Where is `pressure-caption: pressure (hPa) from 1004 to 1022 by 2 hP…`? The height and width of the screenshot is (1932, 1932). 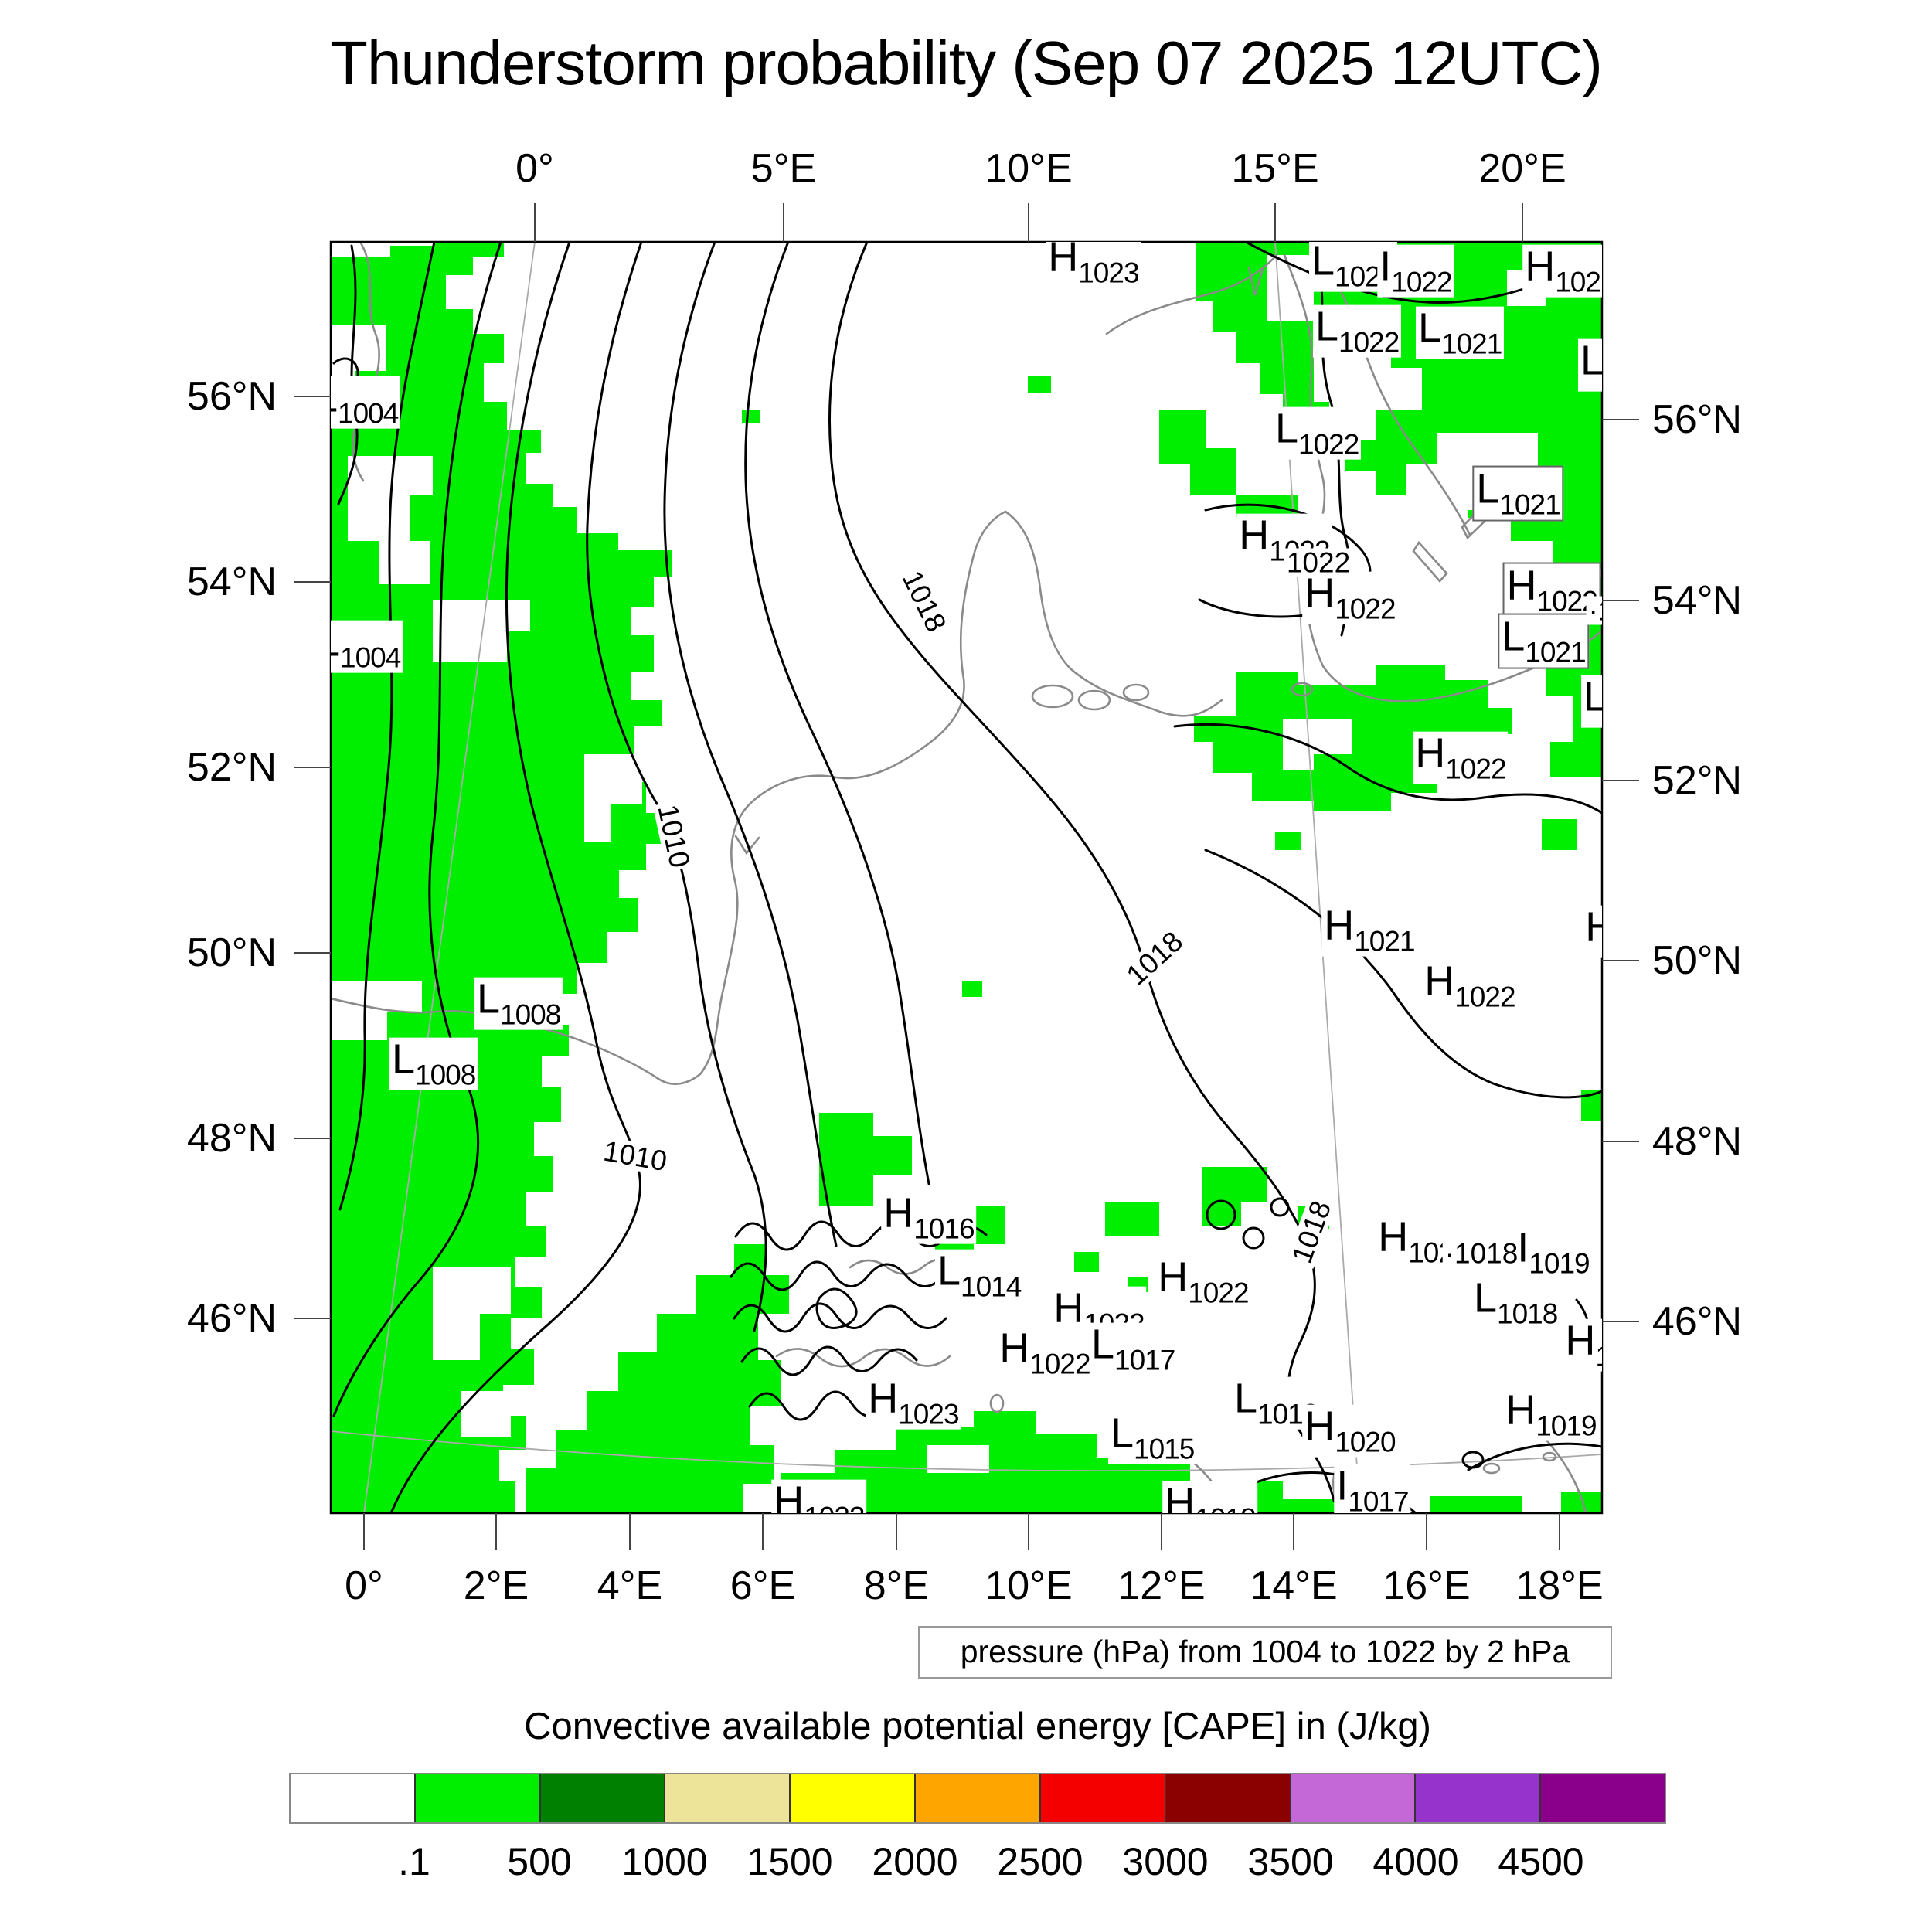 pressure-caption: pressure (hPa) from 1004 to 1022 by 2 hP… is located at coordinates (1265, 1653).